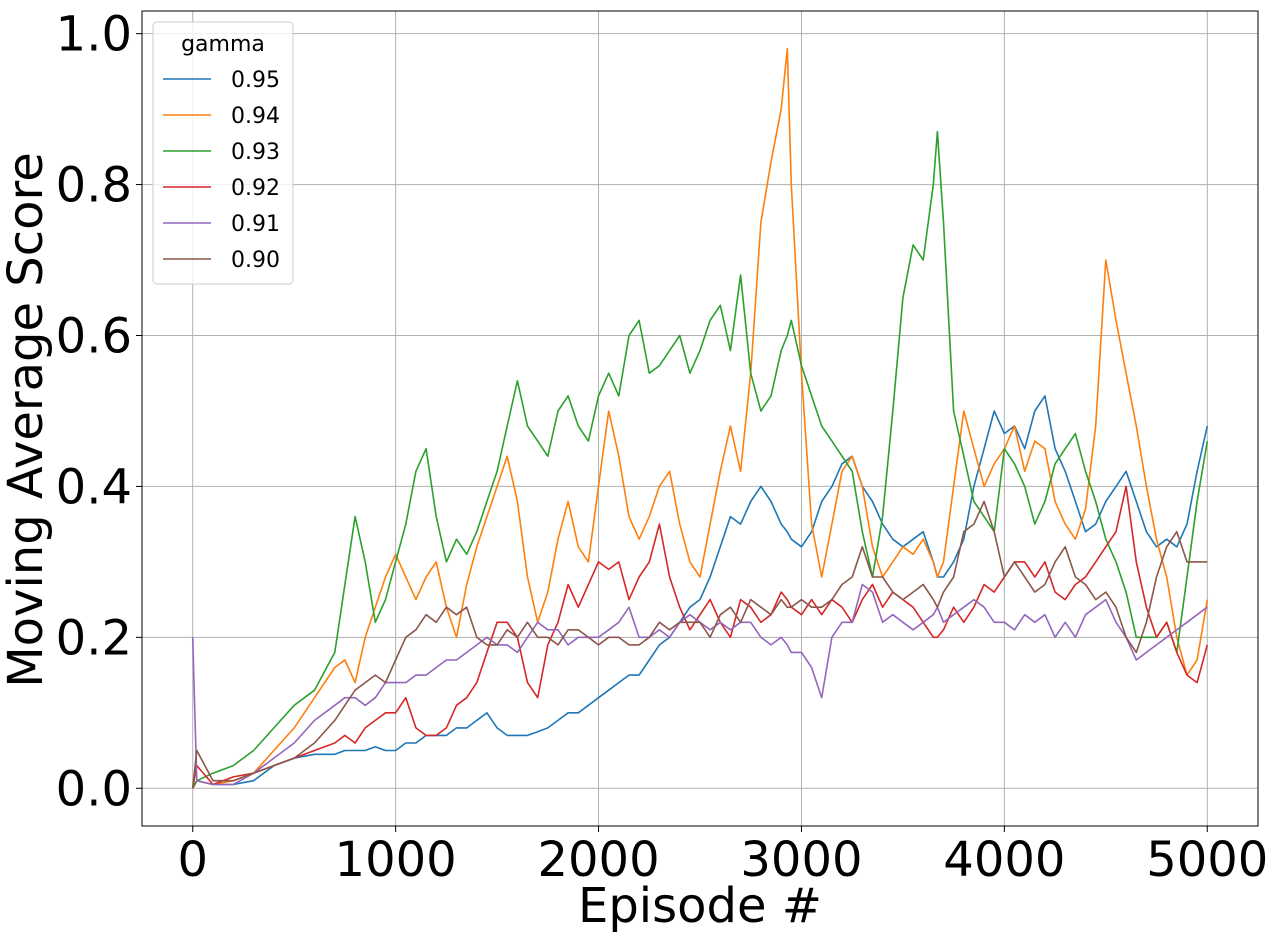 The width and height of the screenshot is (1275, 938). Describe the element at coordinates (27, 419) in the screenshot. I see `y-axis-title: Moving Average Score` at that location.